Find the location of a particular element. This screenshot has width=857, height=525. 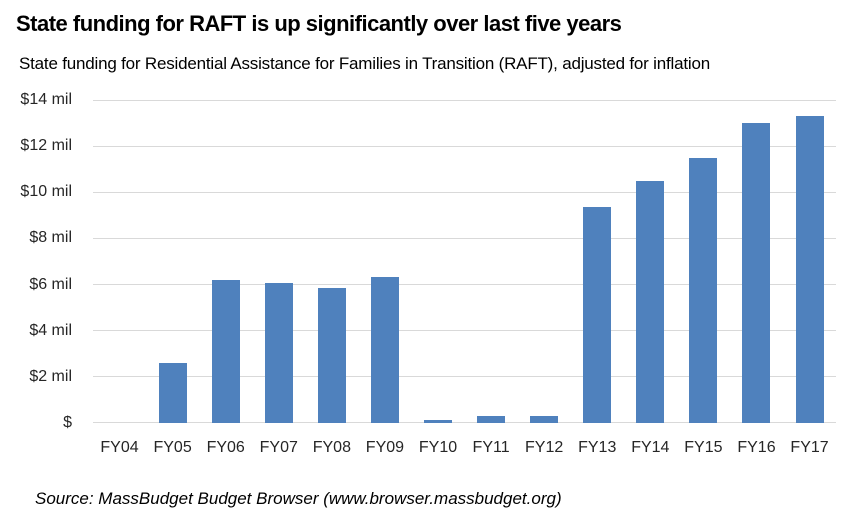

x-tick-label: FY12 is located at coordinates (544, 447).